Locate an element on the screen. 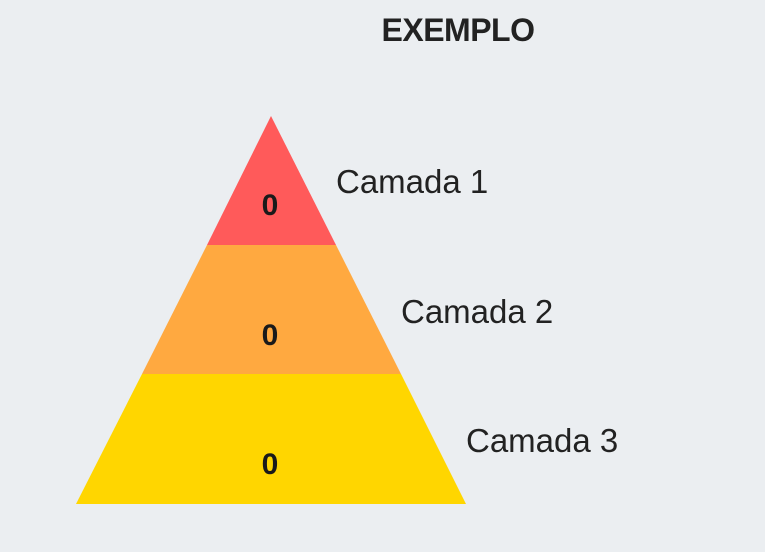  pyramid-layer-3-label: Camada 3 is located at coordinates (542, 440).